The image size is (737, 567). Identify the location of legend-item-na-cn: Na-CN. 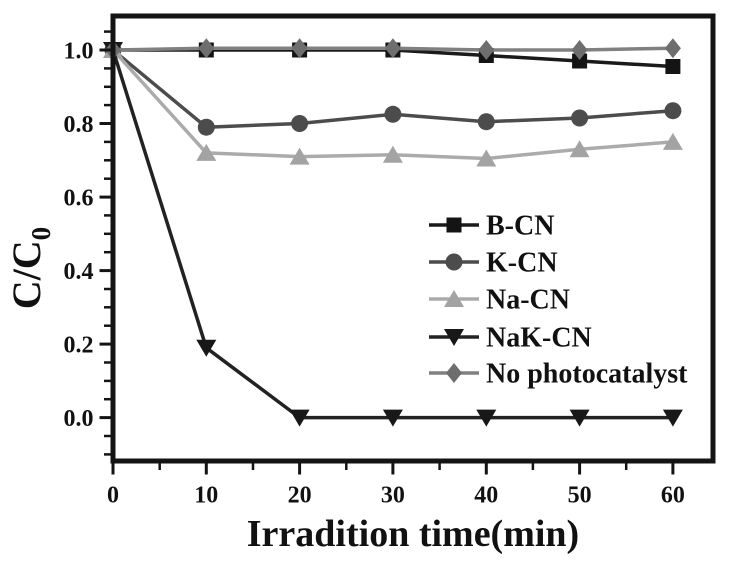
(499, 300).